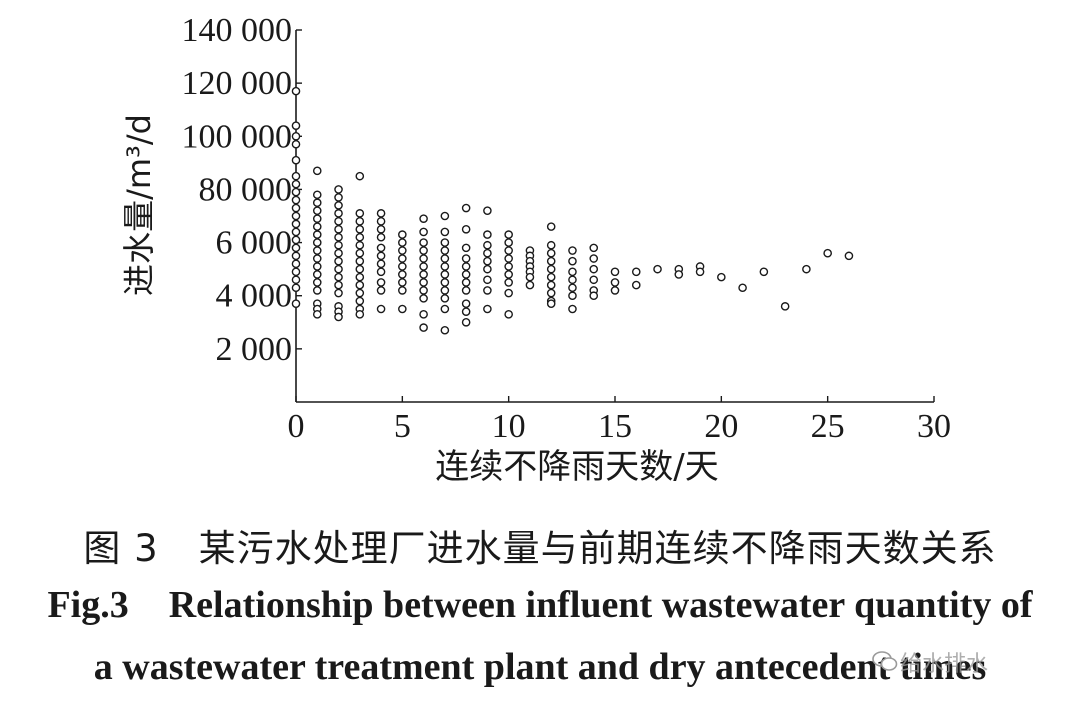 The height and width of the screenshot is (712, 1080). What do you see at coordinates (620, 426) in the screenshot?
I see `x-tick-labels: 0 5 10 15 20 25 30` at bounding box center [620, 426].